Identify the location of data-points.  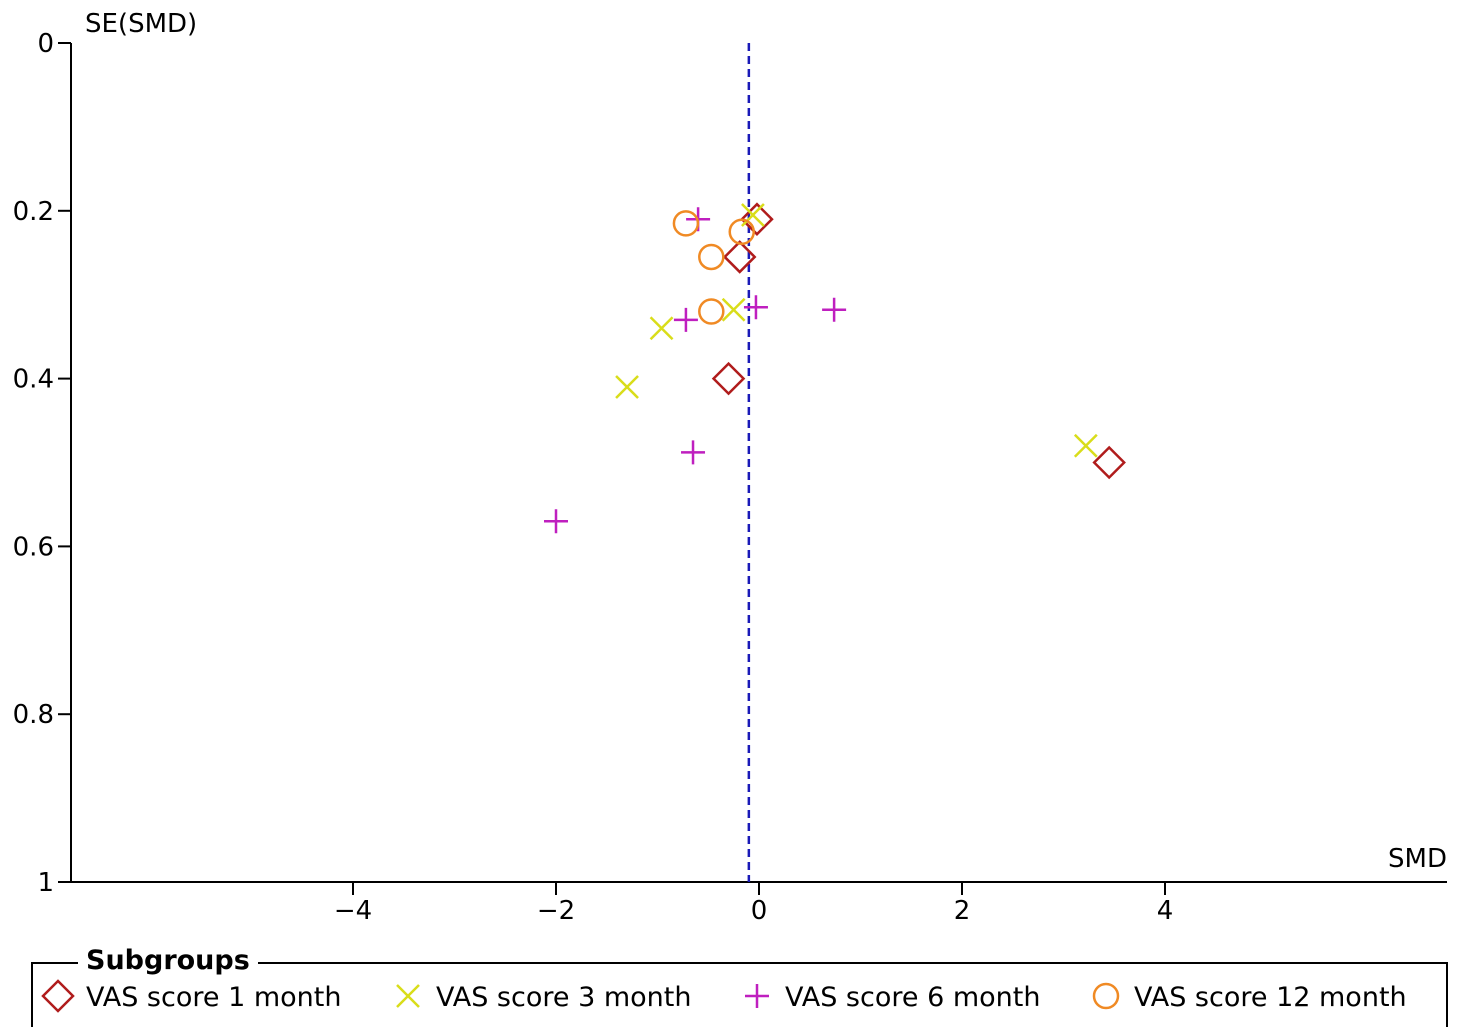
(835, 368).